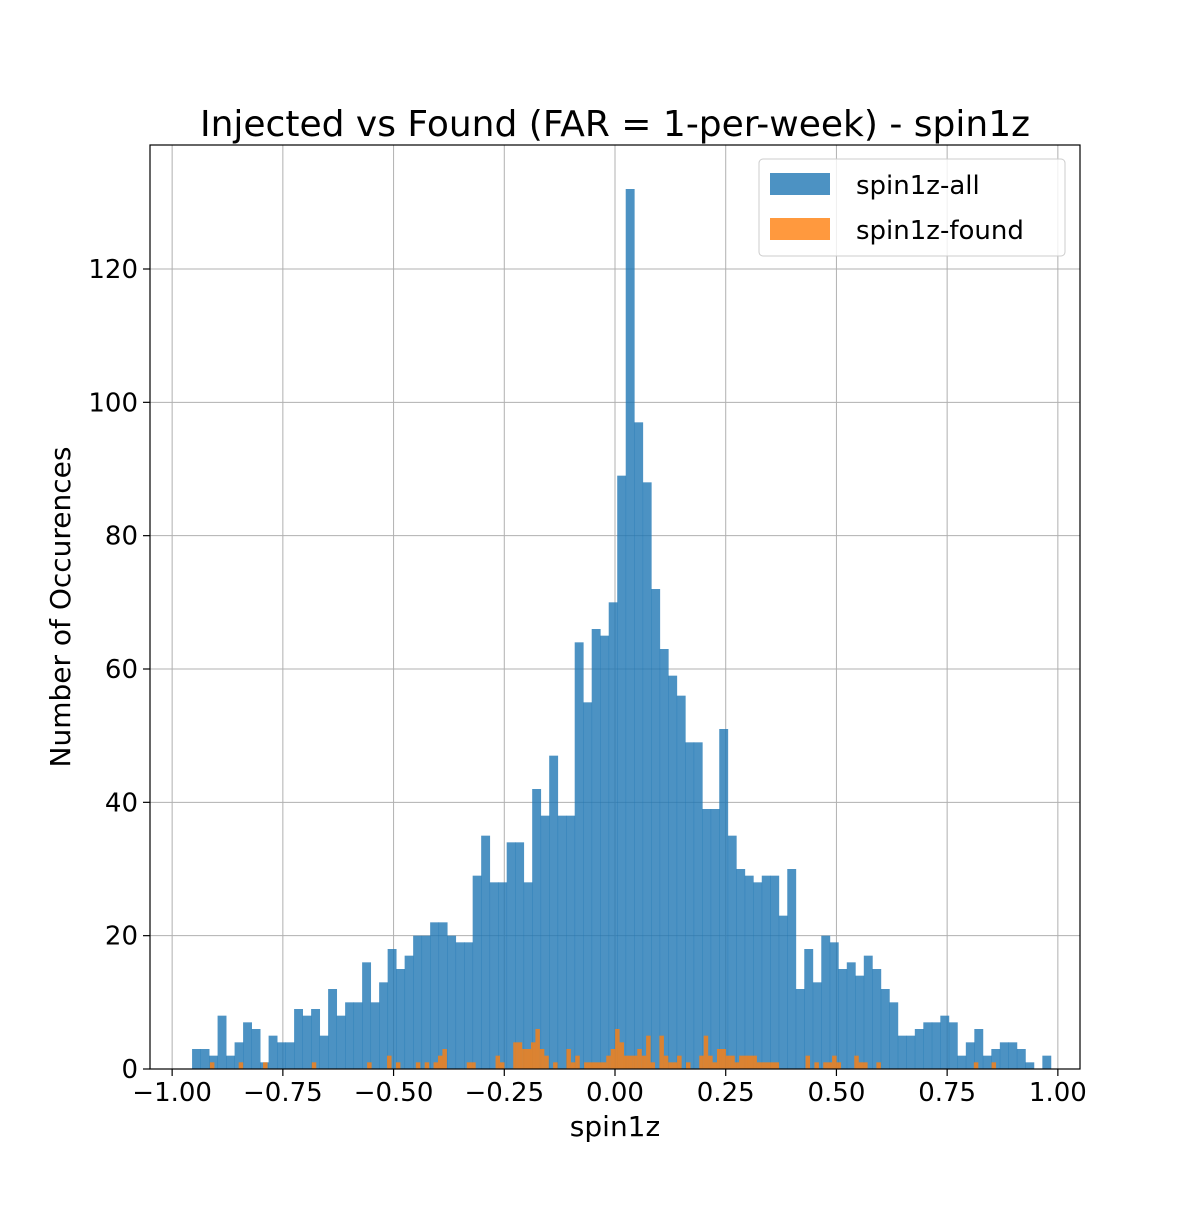  I want to click on legend-label-all: spin1z-all, so click(918, 186).